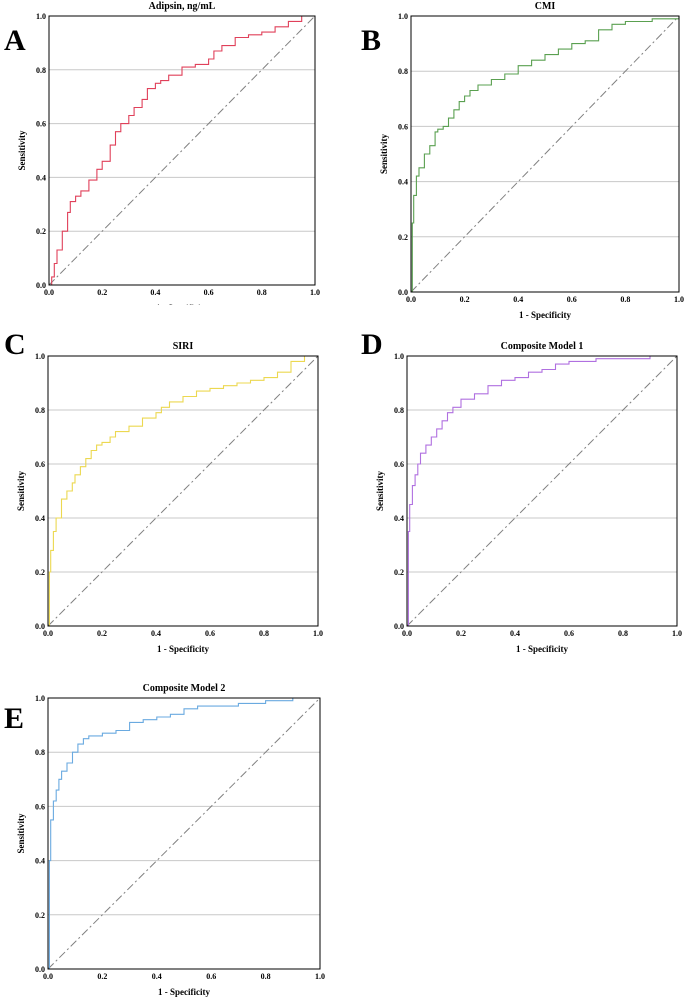 The image size is (685, 1008). I want to click on chart-title: CMI, so click(545, 6).